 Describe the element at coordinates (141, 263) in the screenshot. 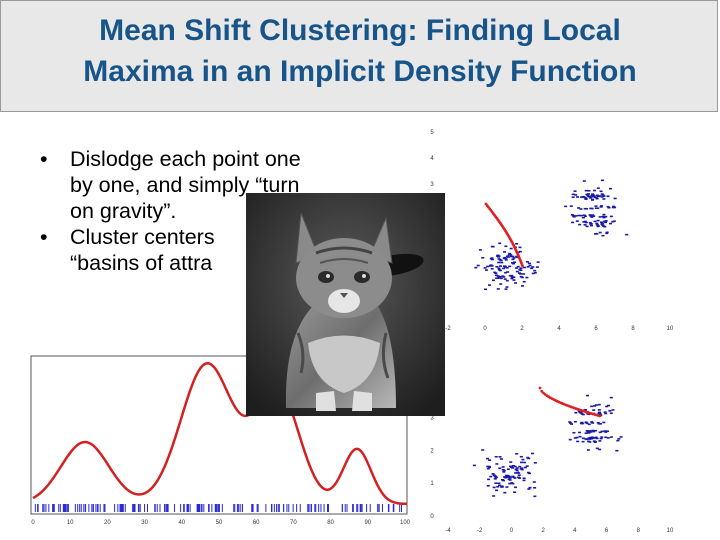

I see `bullet-line: “basins of attra` at that location.